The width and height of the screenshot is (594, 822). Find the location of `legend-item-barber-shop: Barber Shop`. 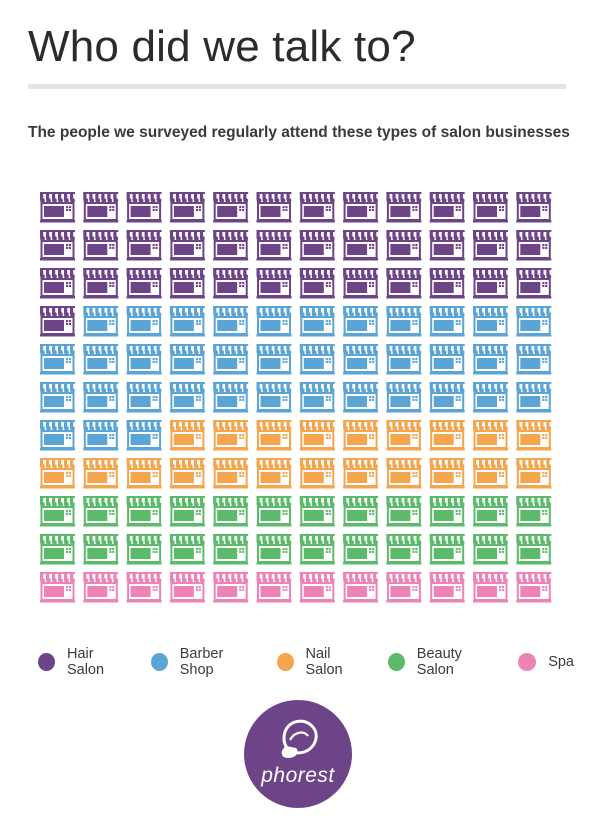

legend-item-barber-shop: Barber Shop is located at coordinates (203, 662).